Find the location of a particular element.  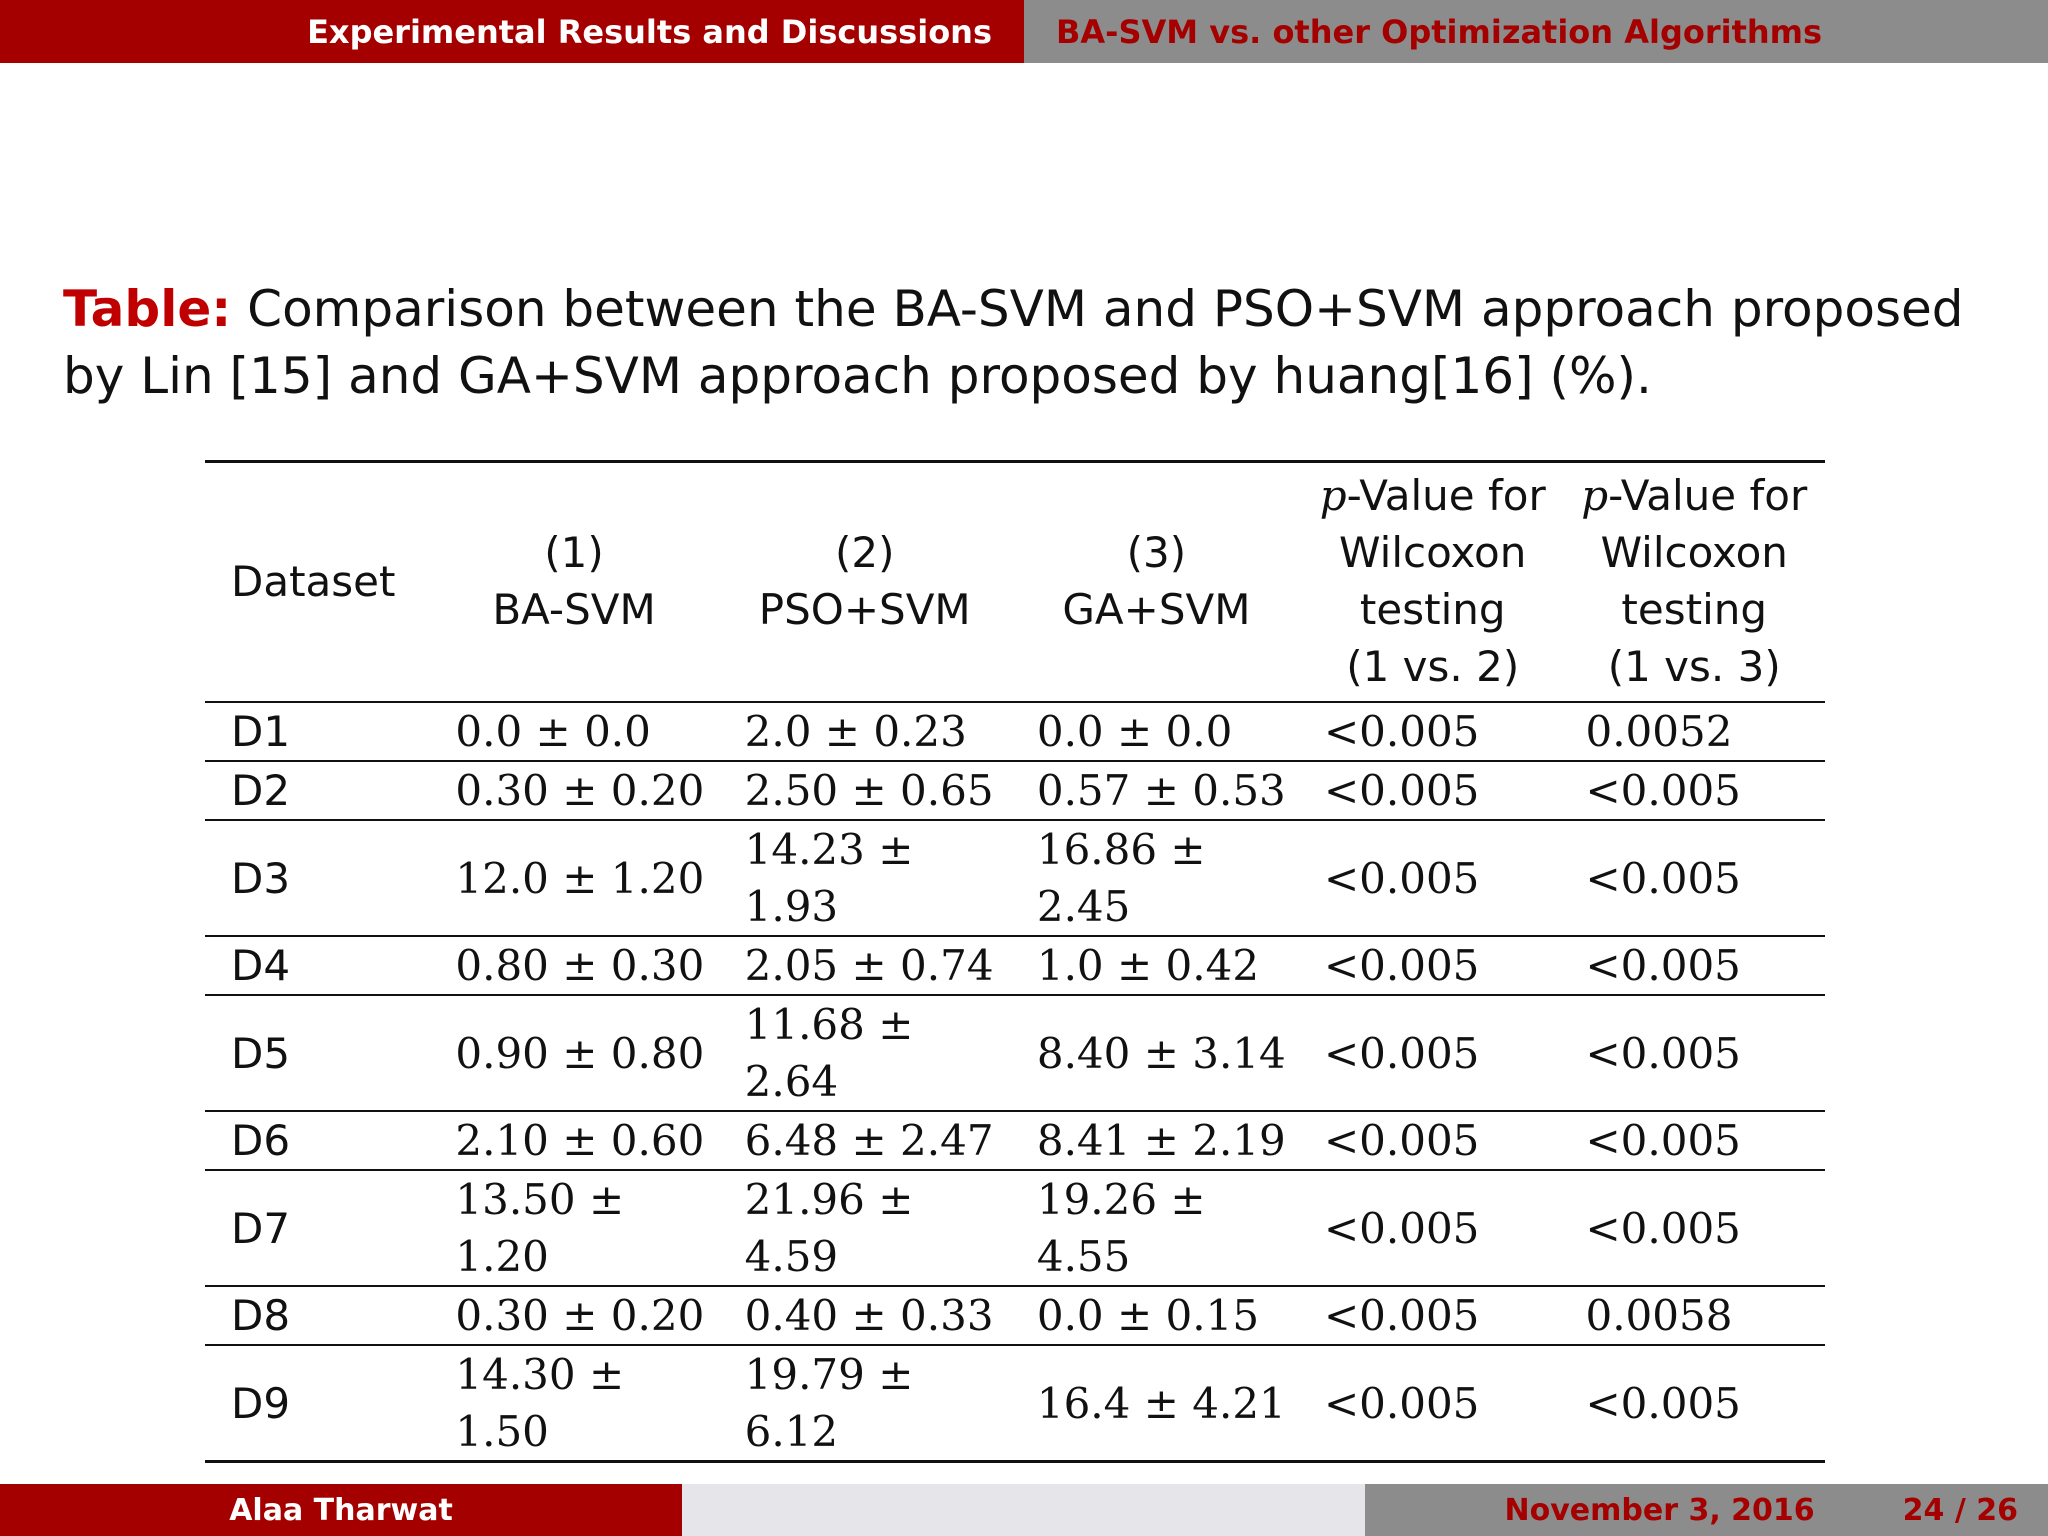

cell-pso-svm: 14.23 ± 1.93 is located at coordinates (829, 878).